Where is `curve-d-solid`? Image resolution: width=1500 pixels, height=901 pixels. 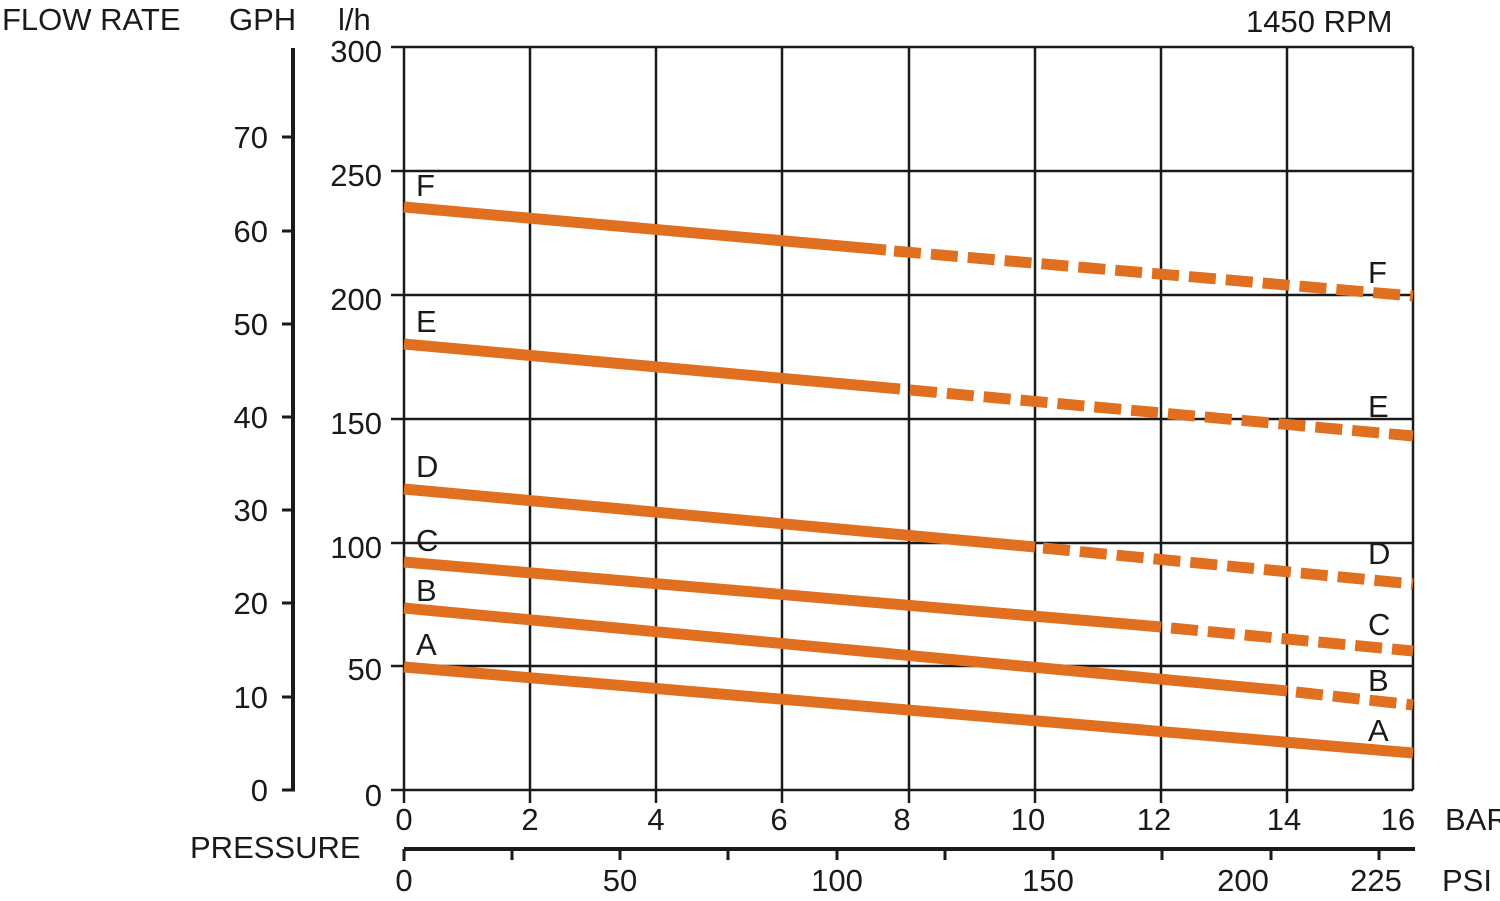
curve-d-solid is located at coordinates (719, 518).